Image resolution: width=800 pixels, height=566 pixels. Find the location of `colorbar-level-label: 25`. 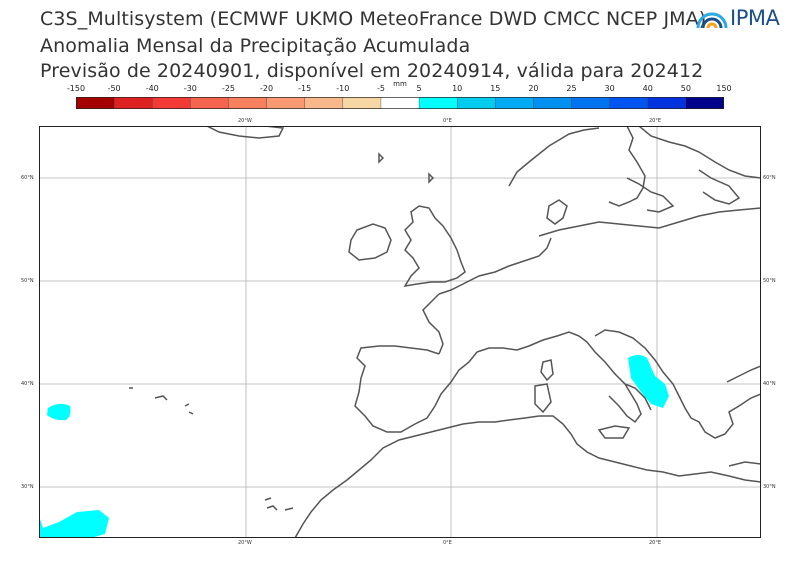

colorbar-level-label: 25 is located at coordinates (571, 88).